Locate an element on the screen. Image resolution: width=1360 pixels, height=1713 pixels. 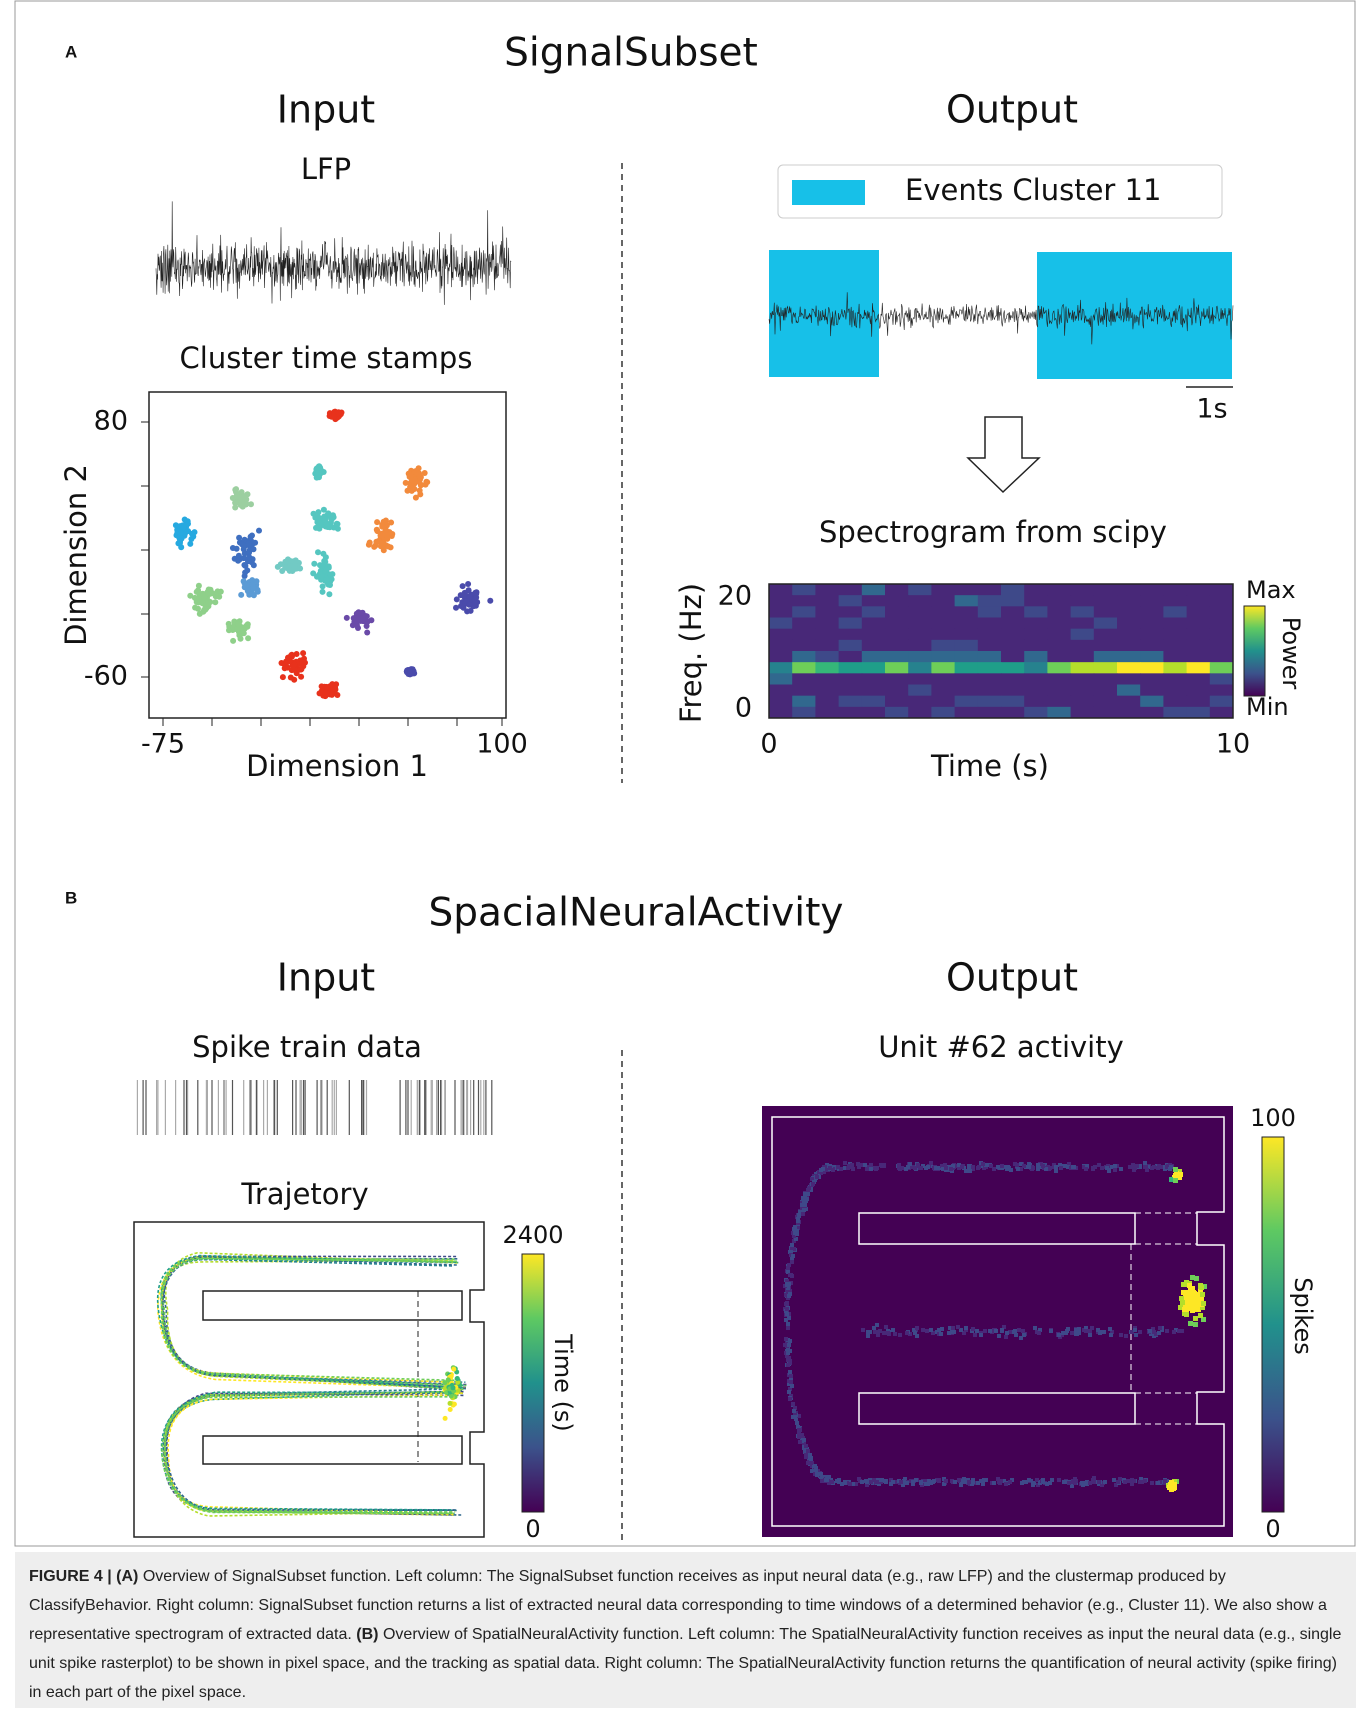
y-tick-label: 20 is located at coordinates (735, 596).